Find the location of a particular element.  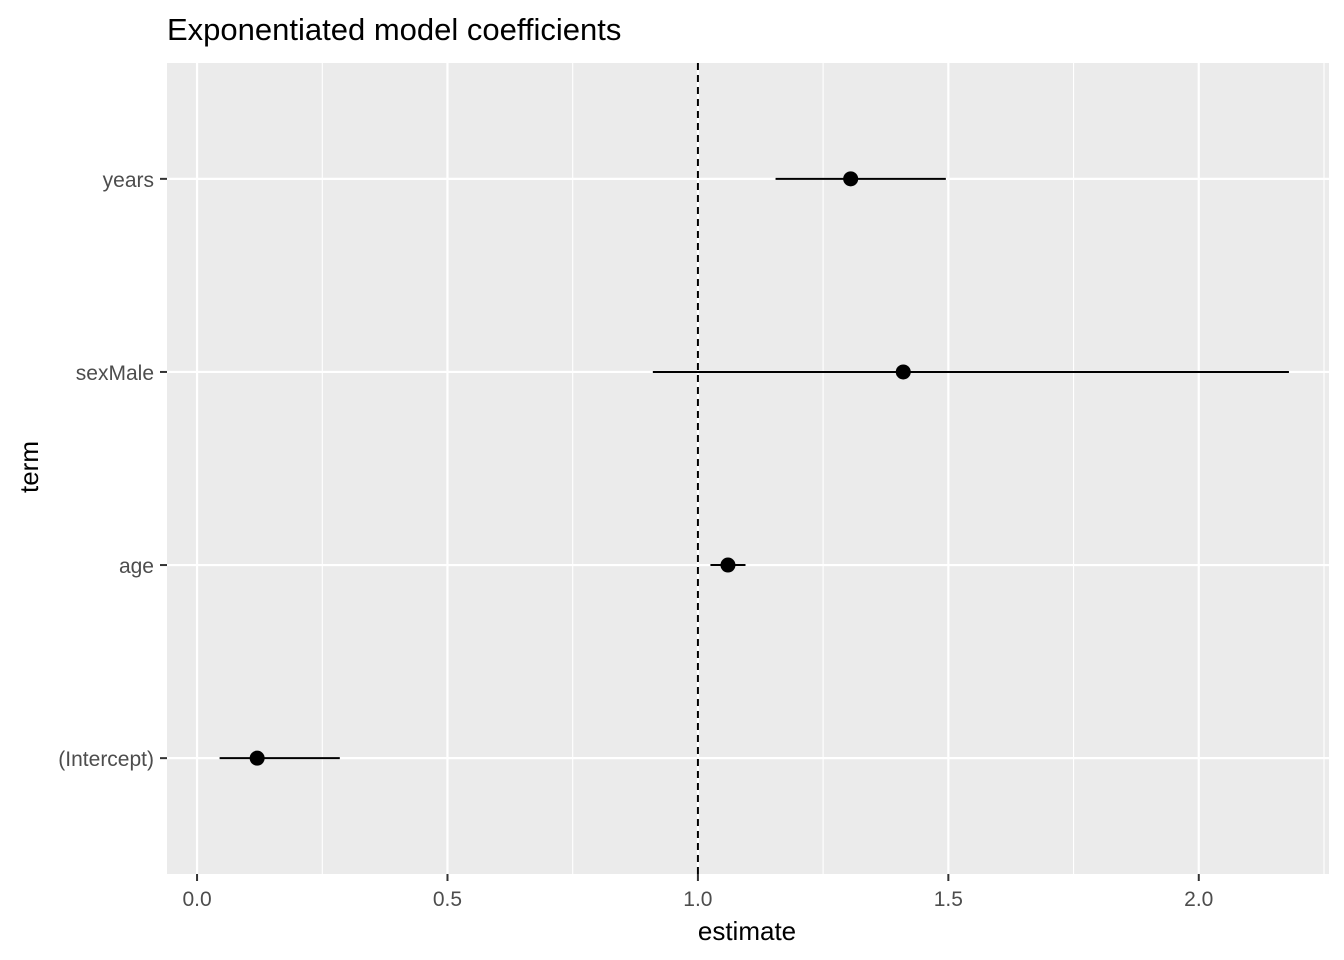

y-tick-label: years is located at coordinates (128, 180).